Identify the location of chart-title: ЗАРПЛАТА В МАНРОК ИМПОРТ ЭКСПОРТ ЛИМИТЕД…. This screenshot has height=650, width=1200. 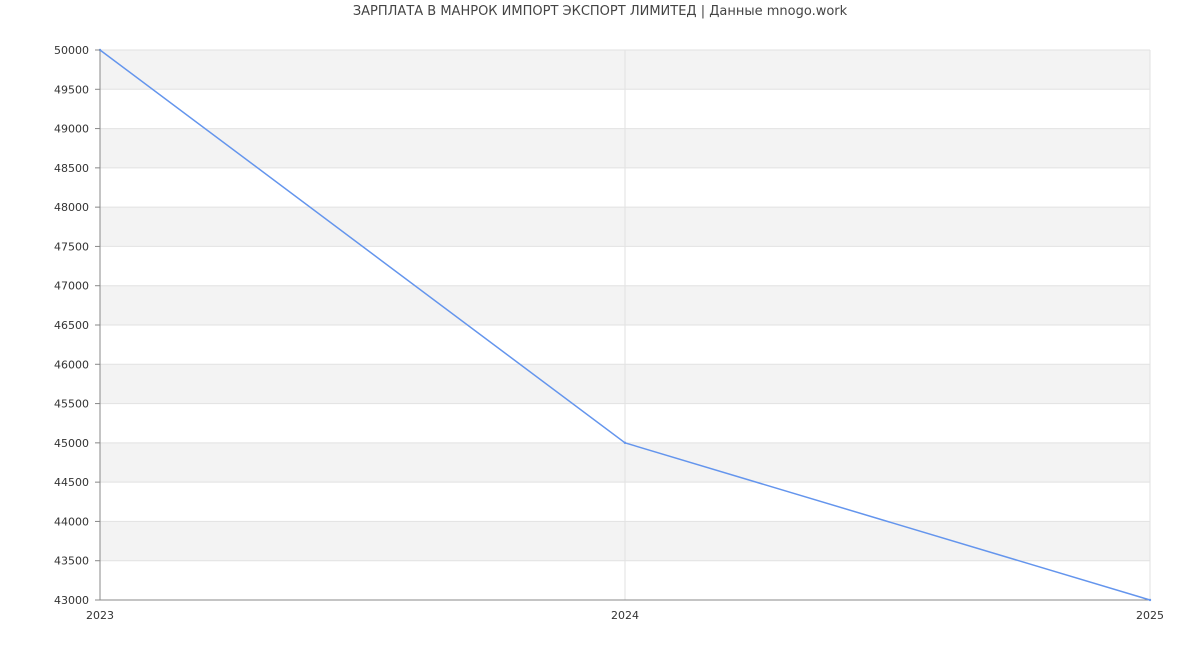
(600, 11).